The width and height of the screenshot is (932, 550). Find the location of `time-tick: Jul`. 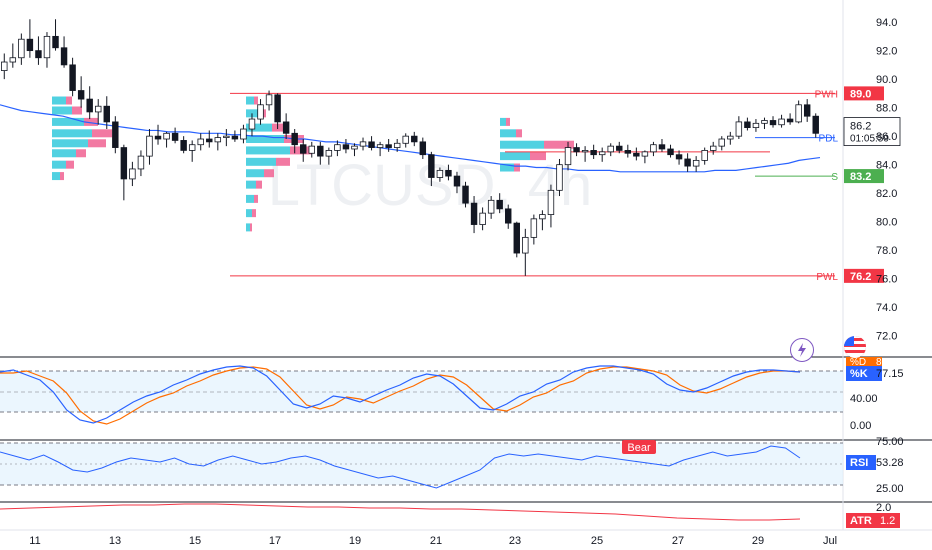

time-tick: Jul is located at coordinates (830, 541).